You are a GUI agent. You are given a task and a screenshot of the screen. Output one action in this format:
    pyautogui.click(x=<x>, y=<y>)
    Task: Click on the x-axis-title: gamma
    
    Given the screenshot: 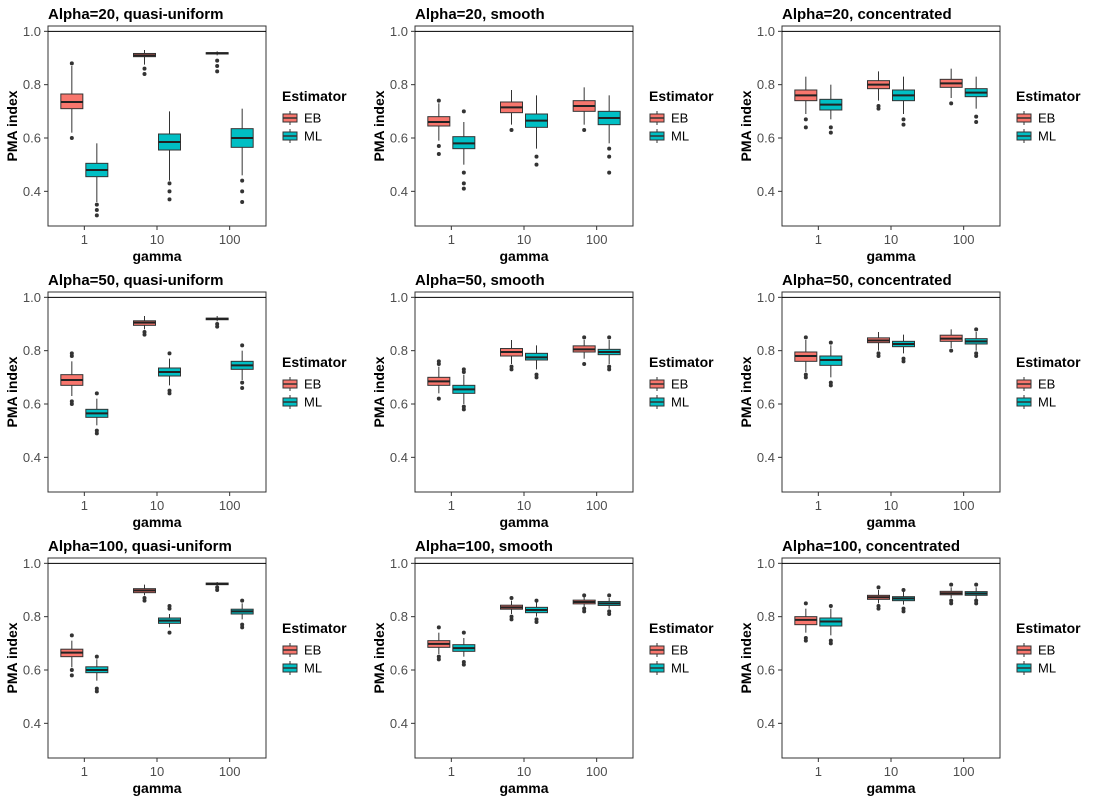 What is the action you would take?
    pyautogui.click(x=156, y=788)
    